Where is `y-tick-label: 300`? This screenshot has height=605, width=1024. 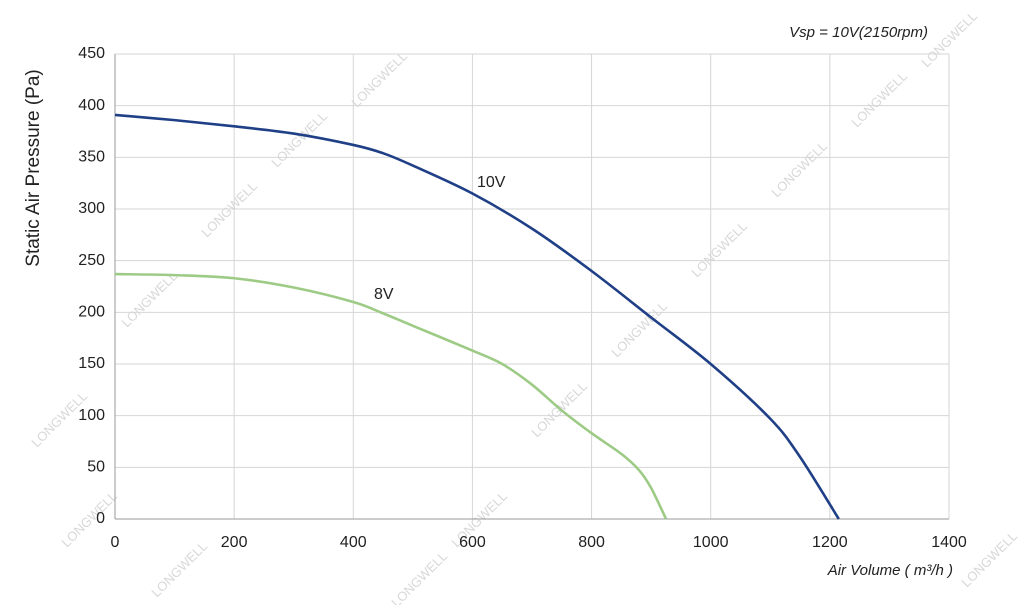 y-tick-label: 300 is located at coordinates (91, 208).